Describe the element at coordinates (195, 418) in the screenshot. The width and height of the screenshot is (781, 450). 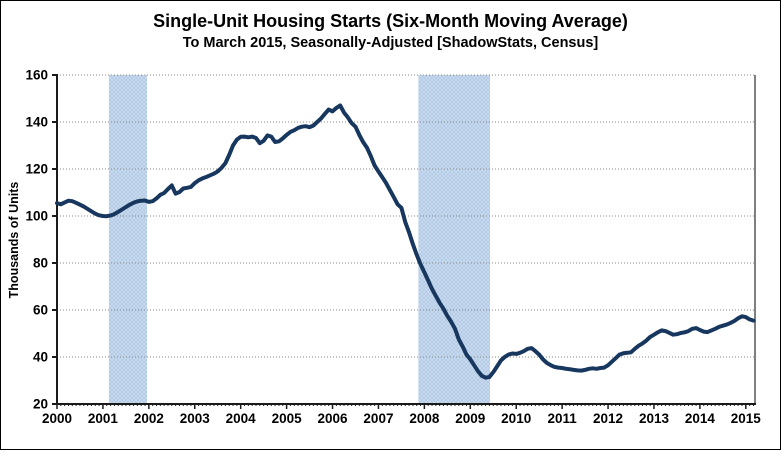
I see `x-tick-label-2003: 2003` at that location.